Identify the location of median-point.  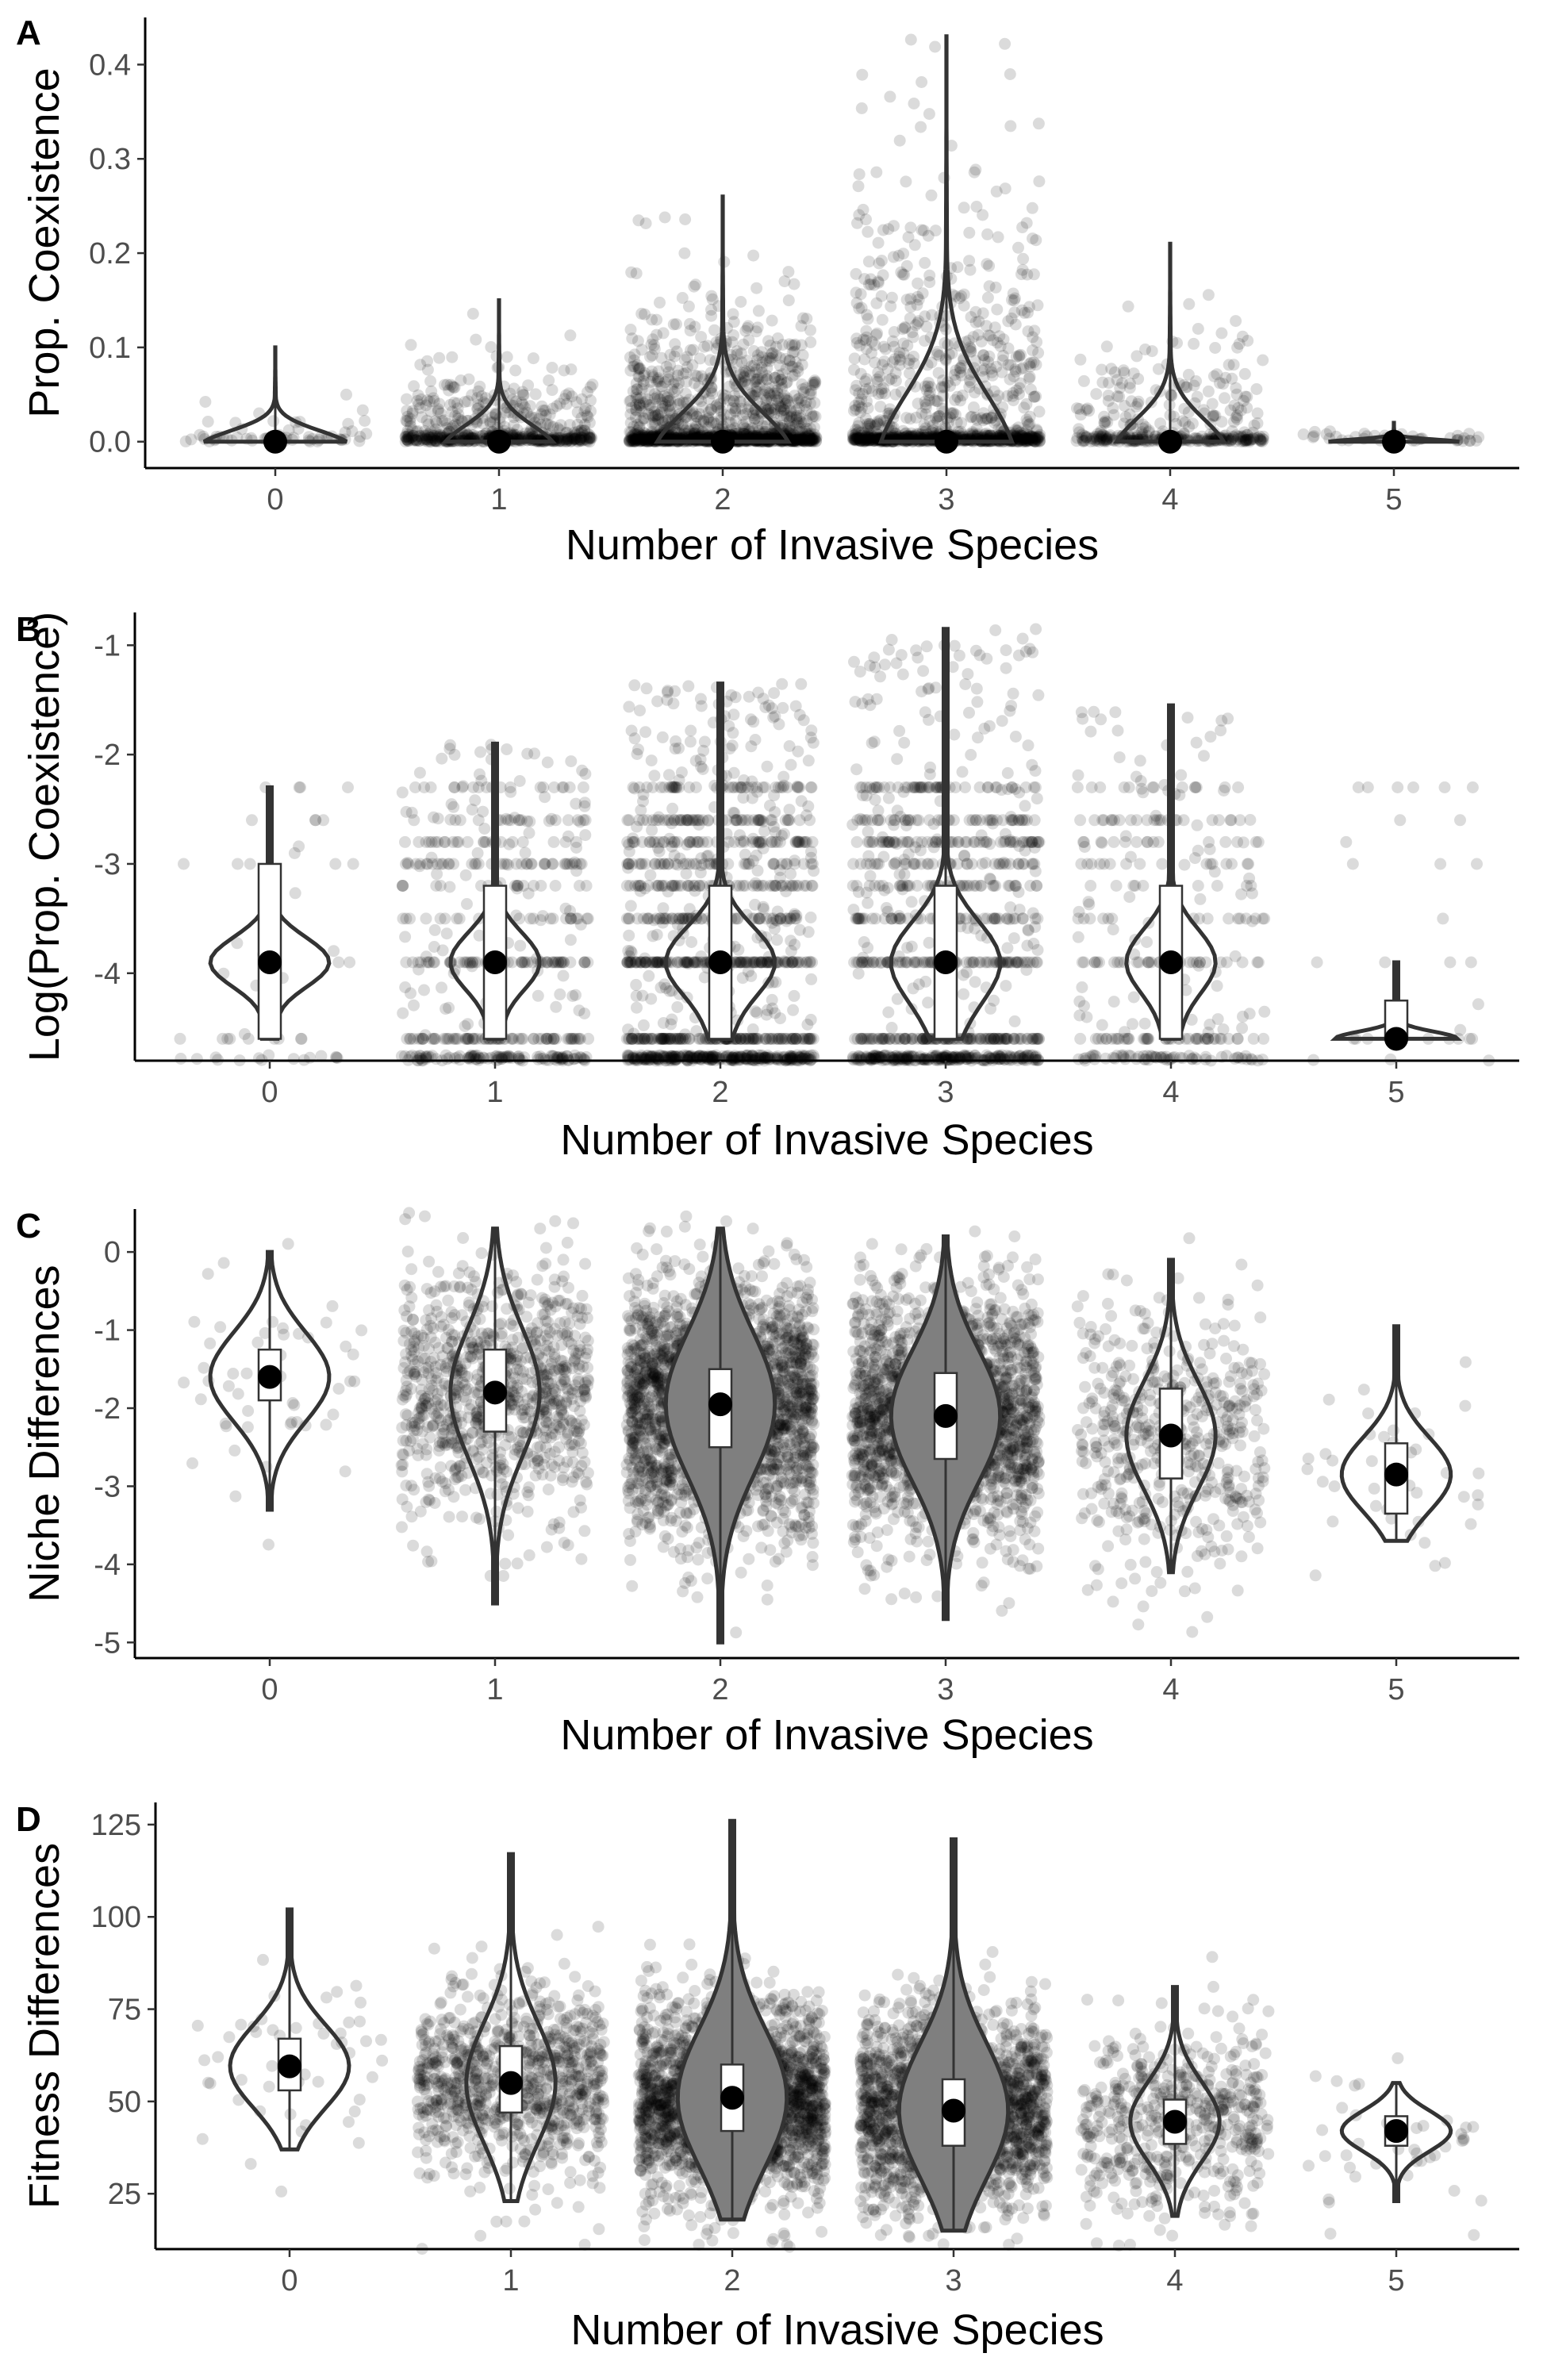
(499, 442).